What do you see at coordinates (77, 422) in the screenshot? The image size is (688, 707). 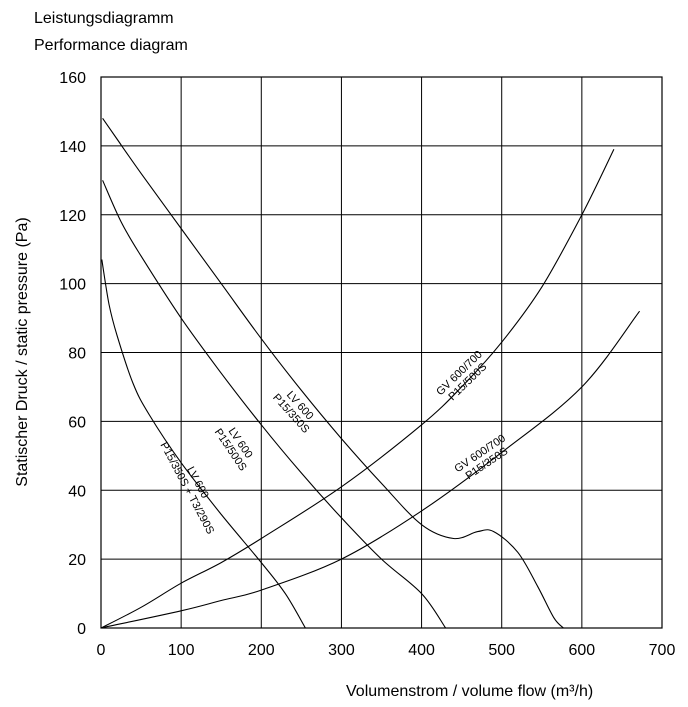 I see `y-tick-label: 60` at bounding box center [77, 422].